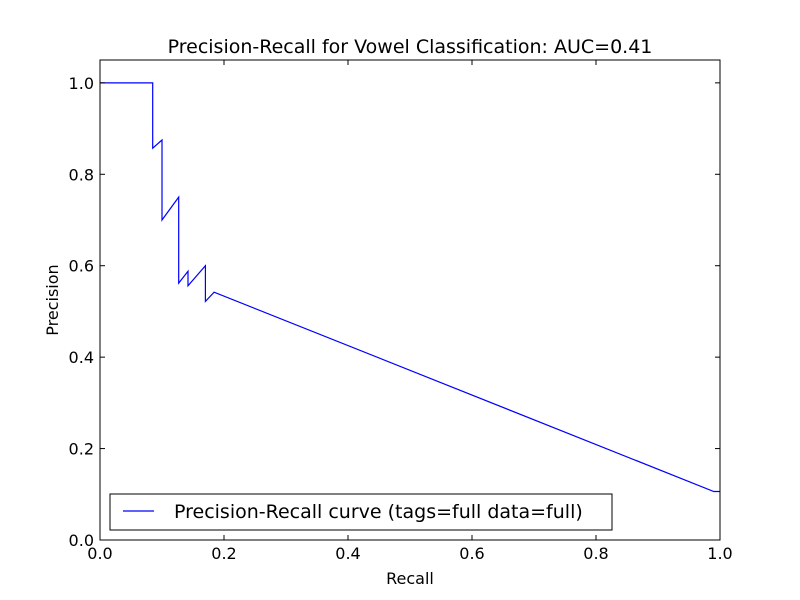  What do you see at coordinates (81, 83) in the screenshot?
I see `y-tick-label: 1.0` at bounding box center [81, 83].